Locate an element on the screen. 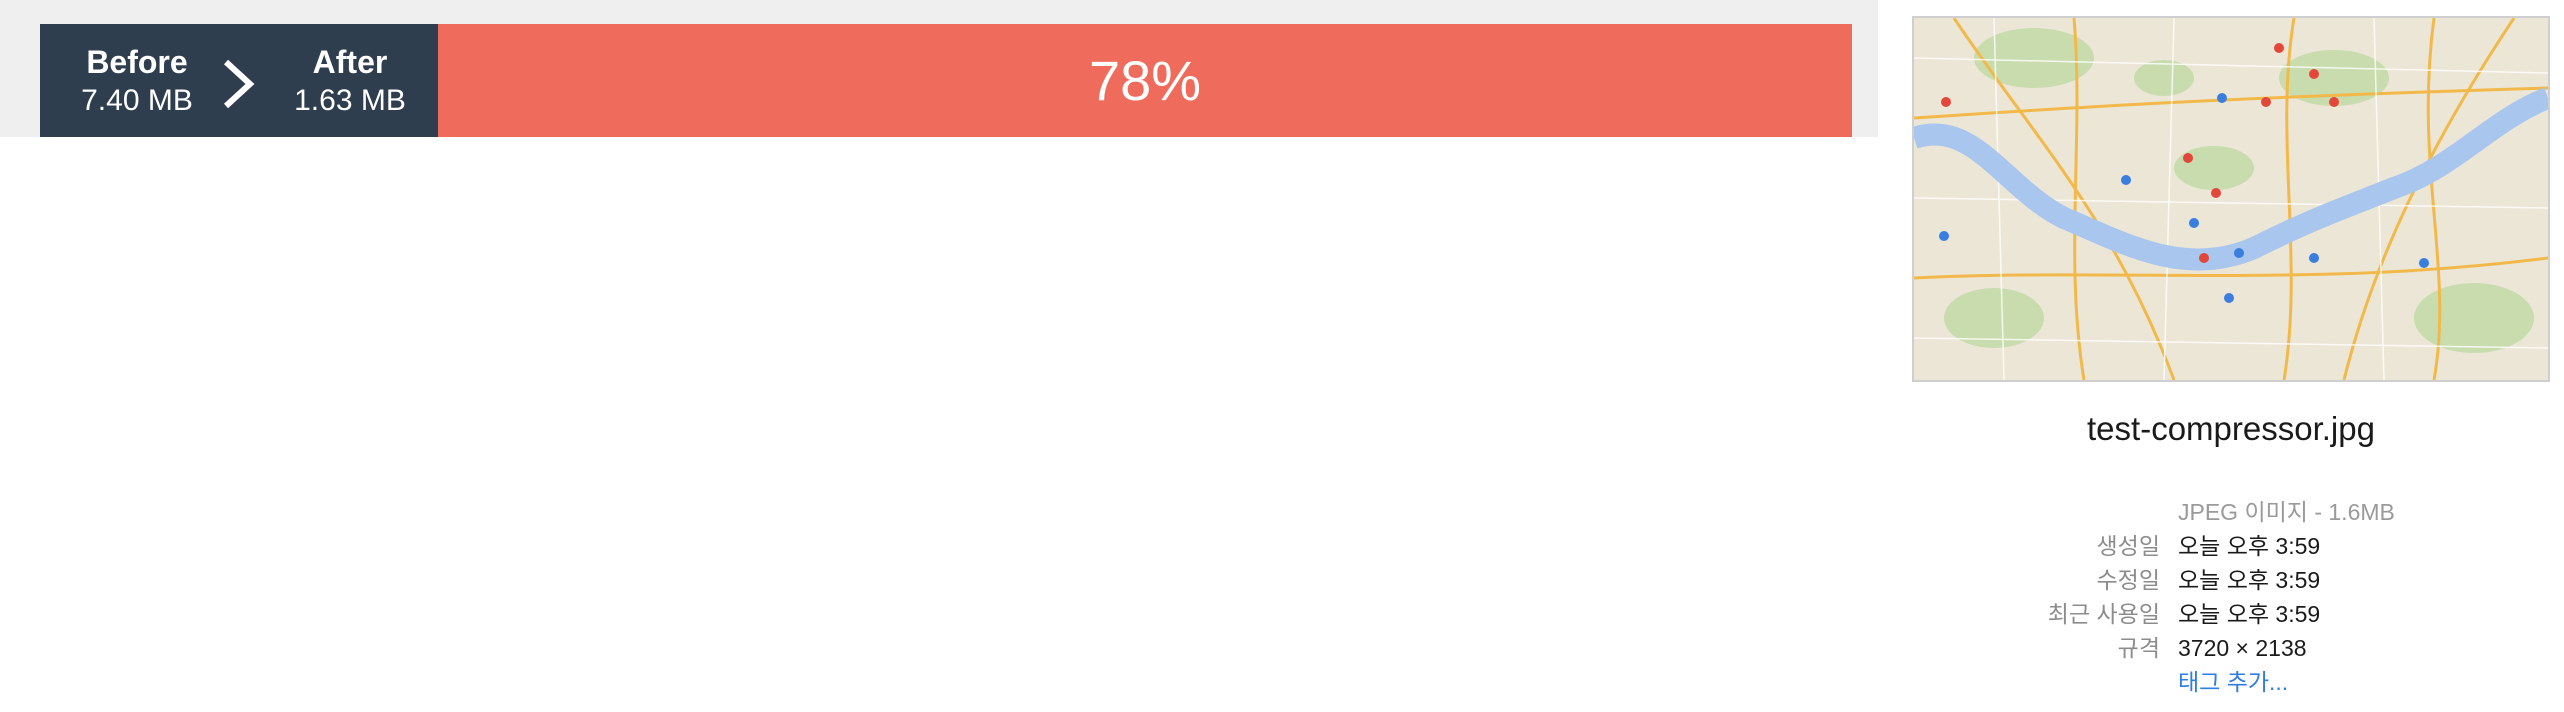  file-name: test-compressor.jpg is located at coordinates (2231, 428).